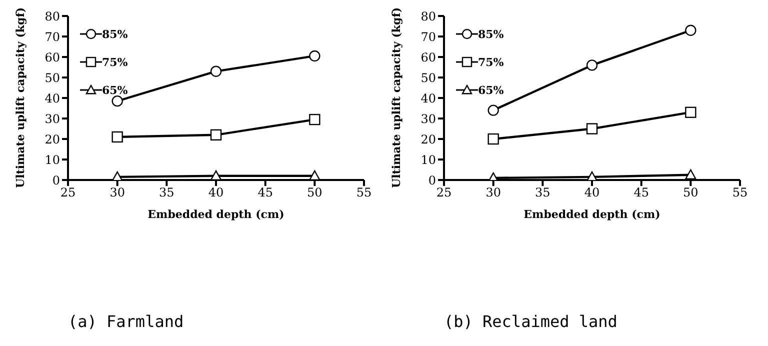  What do you see at coordinates (530, 321) in the screenshot?
I see `text: (b) Reclaimed land` at bounding box center [530, 321].